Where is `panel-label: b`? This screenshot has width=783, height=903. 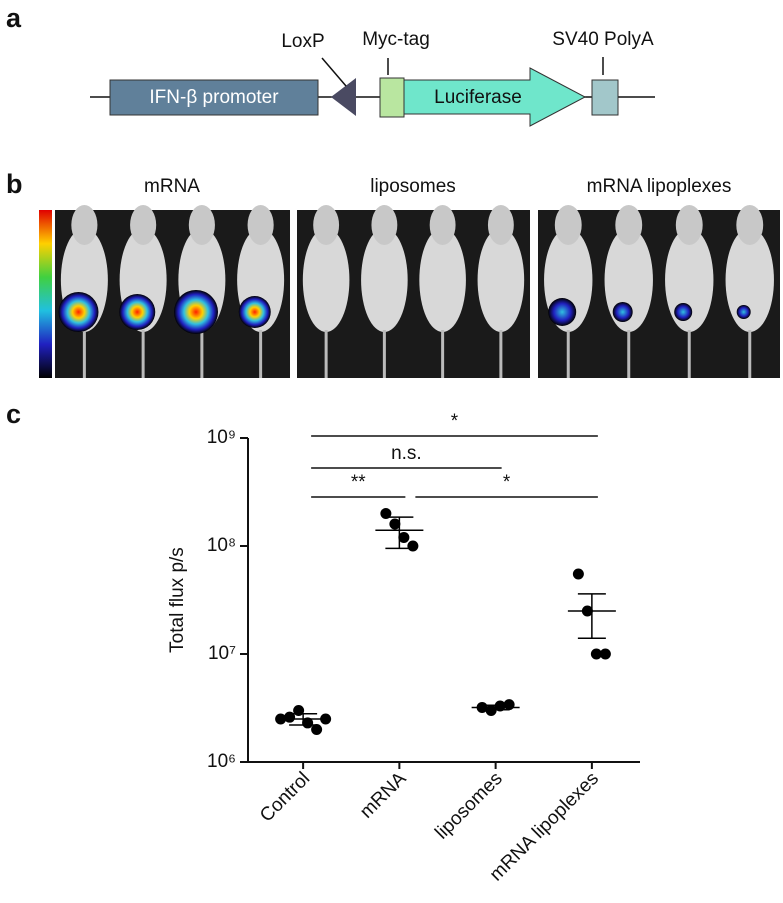 panel-label: b is located at coordinates (14, 184).